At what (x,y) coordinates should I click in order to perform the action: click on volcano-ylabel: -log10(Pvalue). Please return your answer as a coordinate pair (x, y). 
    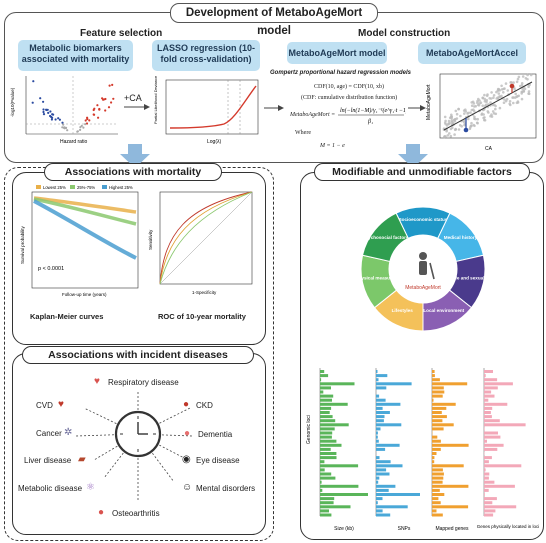
    Looking at the image, I should click on (12, 102).